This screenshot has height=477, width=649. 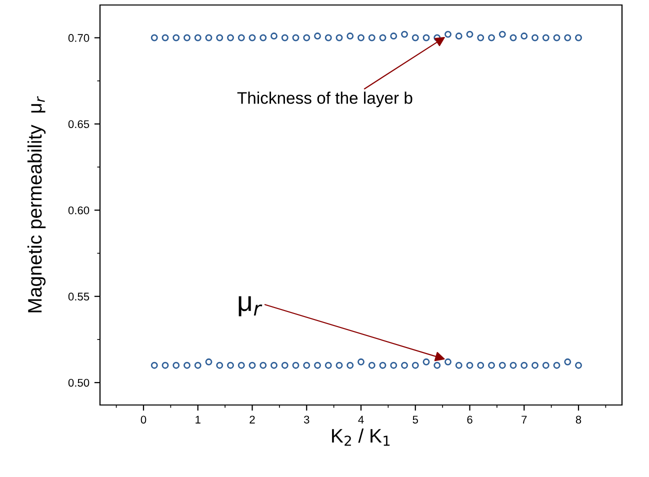 I want to click on x-tick-label: 1, so click(x=198, y=420).